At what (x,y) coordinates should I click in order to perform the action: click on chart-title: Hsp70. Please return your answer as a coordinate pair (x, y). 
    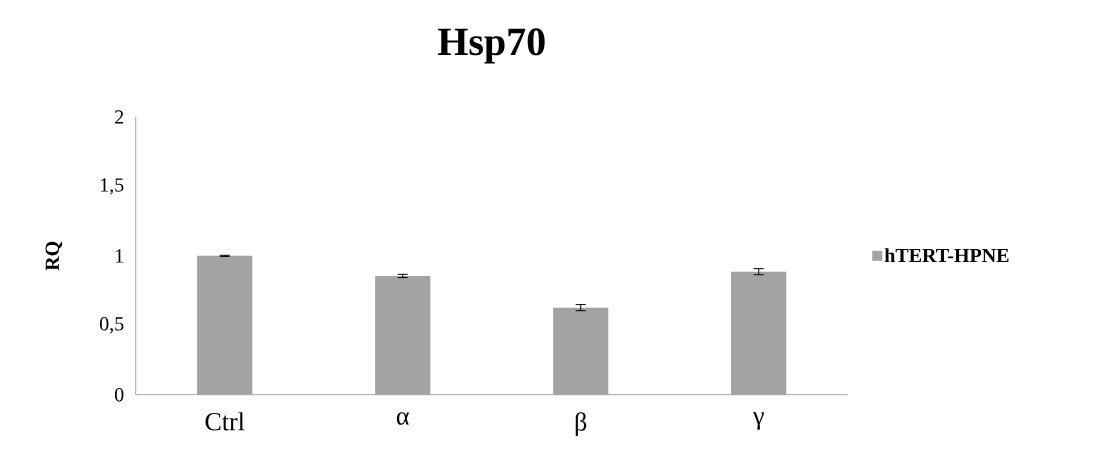
    Looking at the image, I should click on (491, 46).